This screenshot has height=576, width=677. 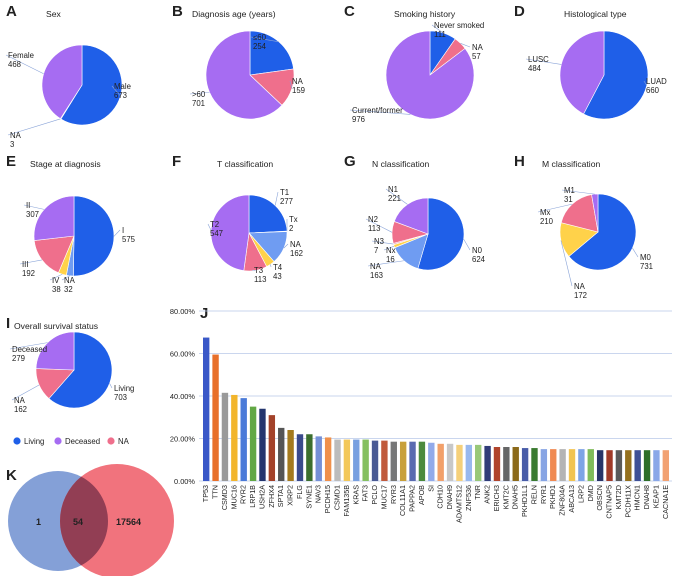 I want to click on y-tick-label: 40.00%, so click(x=182, y=396).